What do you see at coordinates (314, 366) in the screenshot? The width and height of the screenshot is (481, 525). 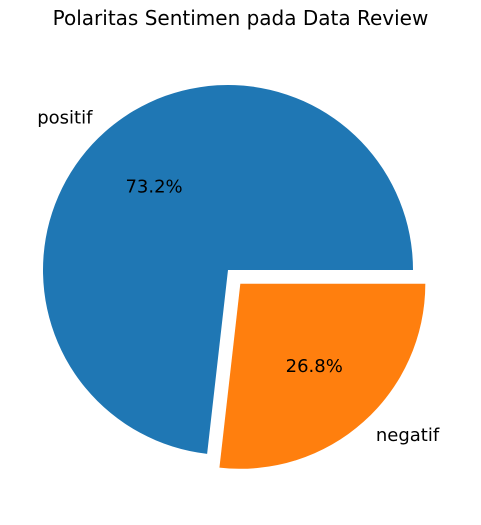 I see `pct-label-negatif: 26.8%` at bounding box center [314, 366].